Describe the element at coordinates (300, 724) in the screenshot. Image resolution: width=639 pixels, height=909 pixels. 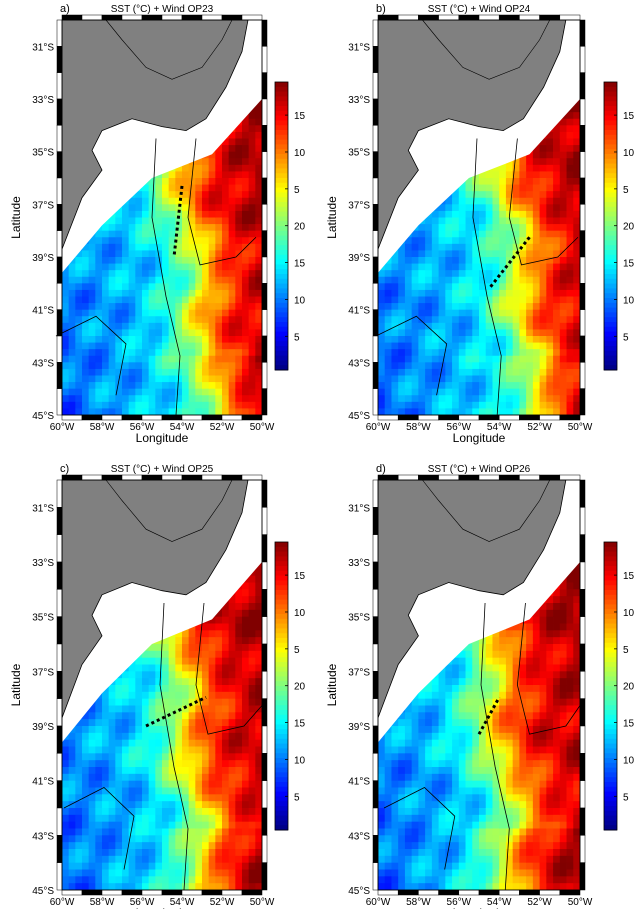
I see `colorbar-tick-label: 15` at that location.